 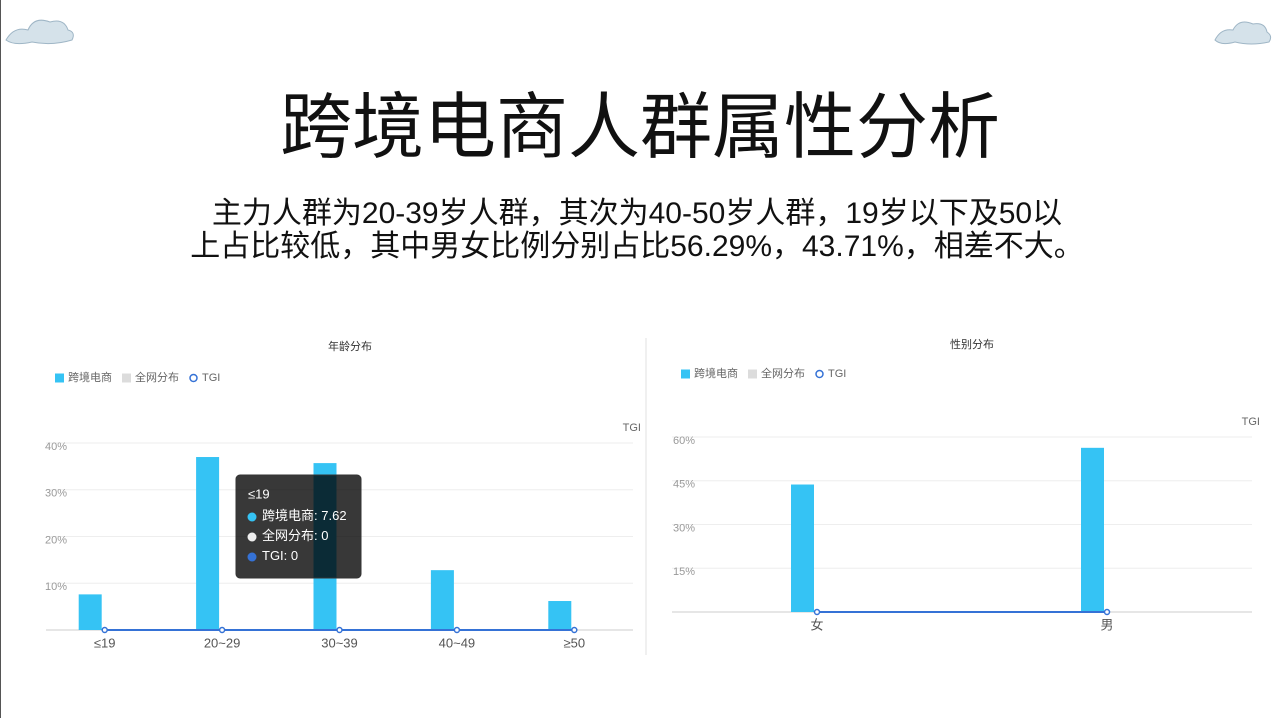 I want to click on y-tick-label: 60%, so click(x=684, y=441).